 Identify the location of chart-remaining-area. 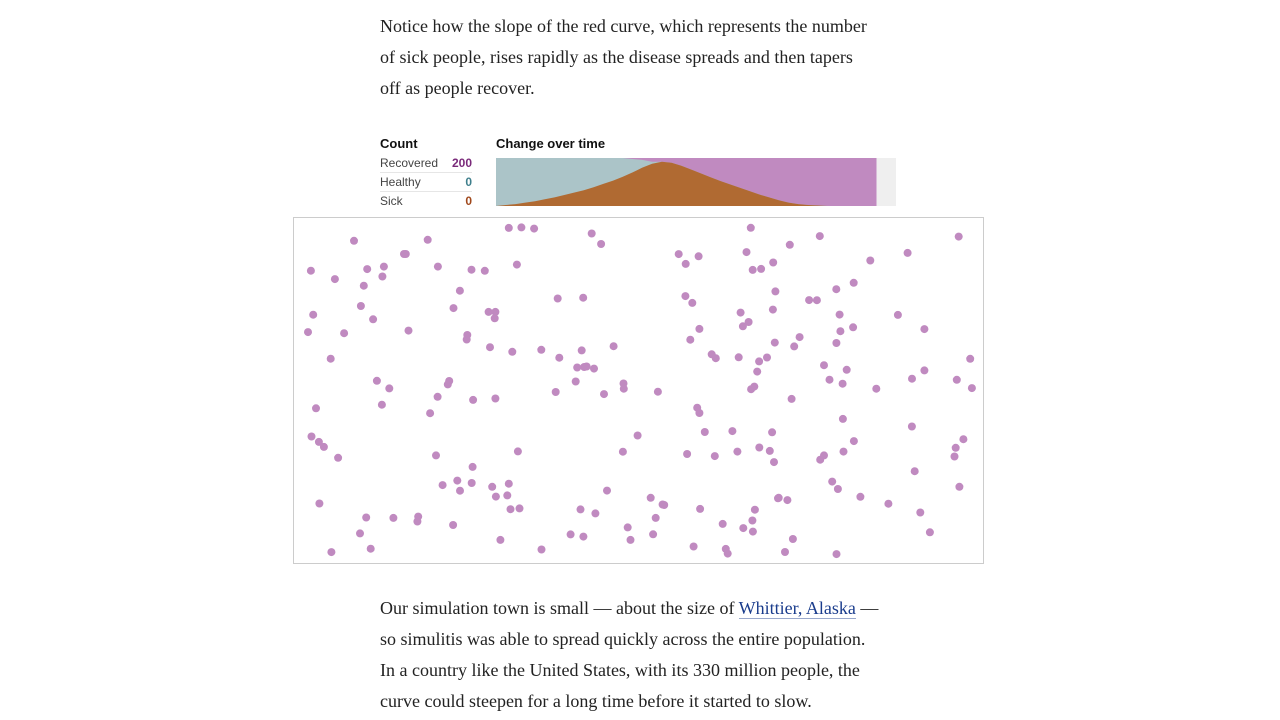
(886, 182).